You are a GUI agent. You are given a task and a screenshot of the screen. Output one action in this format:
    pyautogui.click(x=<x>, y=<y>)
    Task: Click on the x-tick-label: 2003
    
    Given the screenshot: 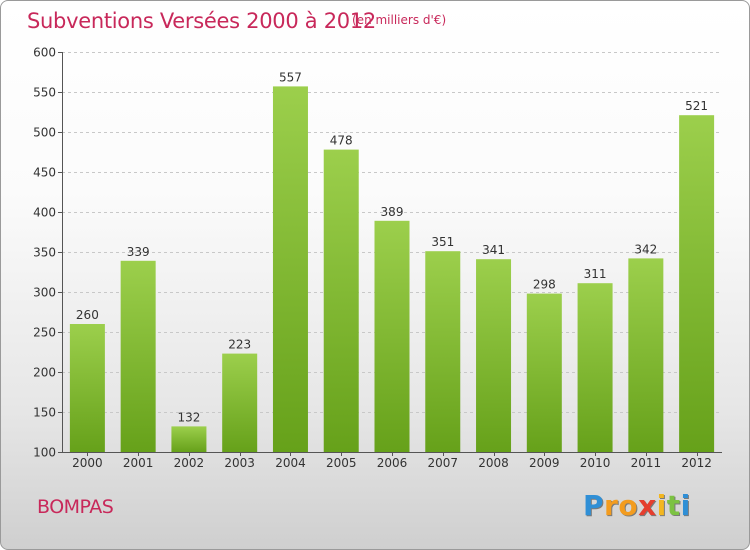 What is the action you would take?
    pyautogui.click(x=239, y=463)
    